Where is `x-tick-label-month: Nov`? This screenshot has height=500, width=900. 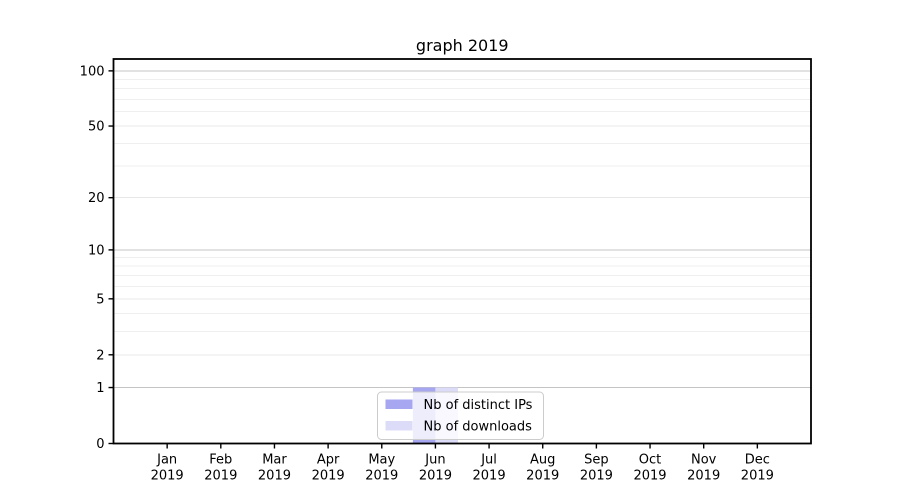
x-tick-label-month: Nov is located at coordinates (704, 460).